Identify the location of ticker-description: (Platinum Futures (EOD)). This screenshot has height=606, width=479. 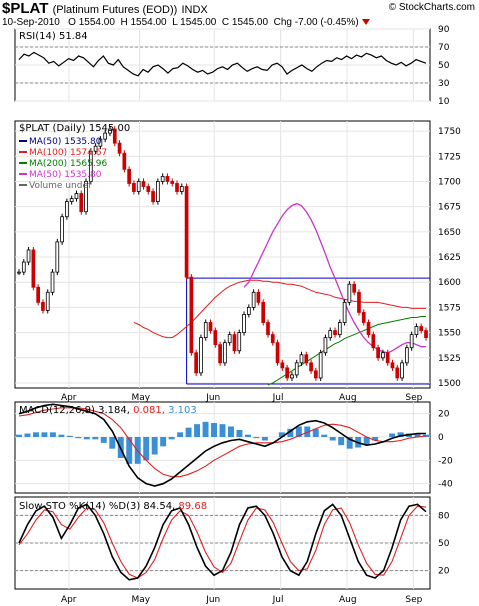
(115, 10).